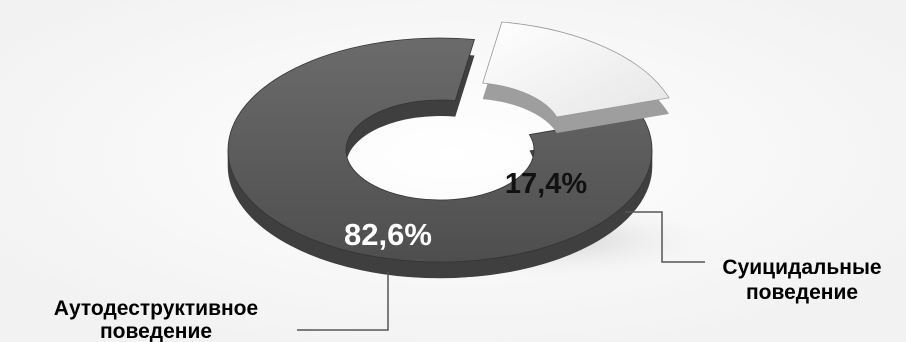 Image resolution: width=906 pixels, height=342 pixels. I want to click on leader-line-autodestructive, so click(343, 301).